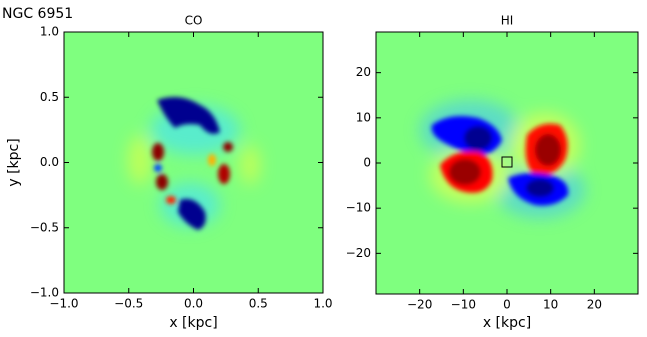  I want to click on y-tick-label: −1.0, so click(44, 293).